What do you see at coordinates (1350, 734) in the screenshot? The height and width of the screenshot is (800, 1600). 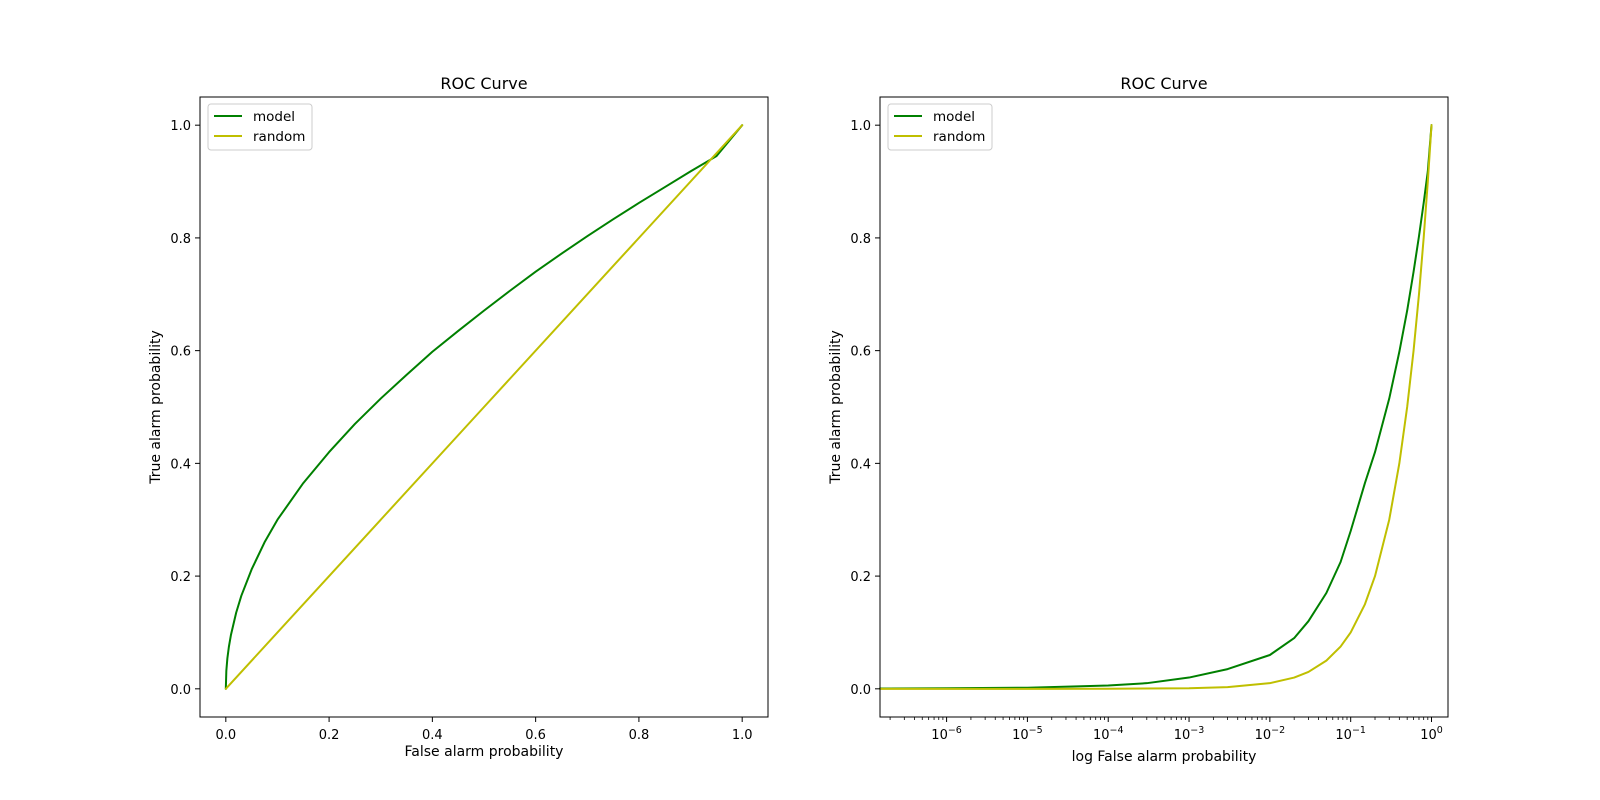 I see `x-tick-label: 10⁻¹` at bounding box center [1350, 734].